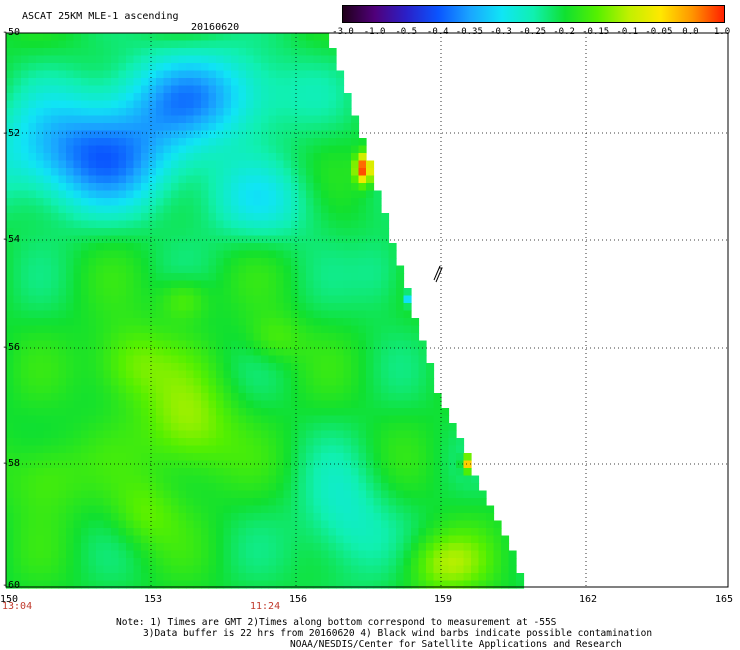  What do you see at coordinates (469, 32) in the screenshot?
I see `colorbar-label: -0.35` at bounding box center [469, 32].